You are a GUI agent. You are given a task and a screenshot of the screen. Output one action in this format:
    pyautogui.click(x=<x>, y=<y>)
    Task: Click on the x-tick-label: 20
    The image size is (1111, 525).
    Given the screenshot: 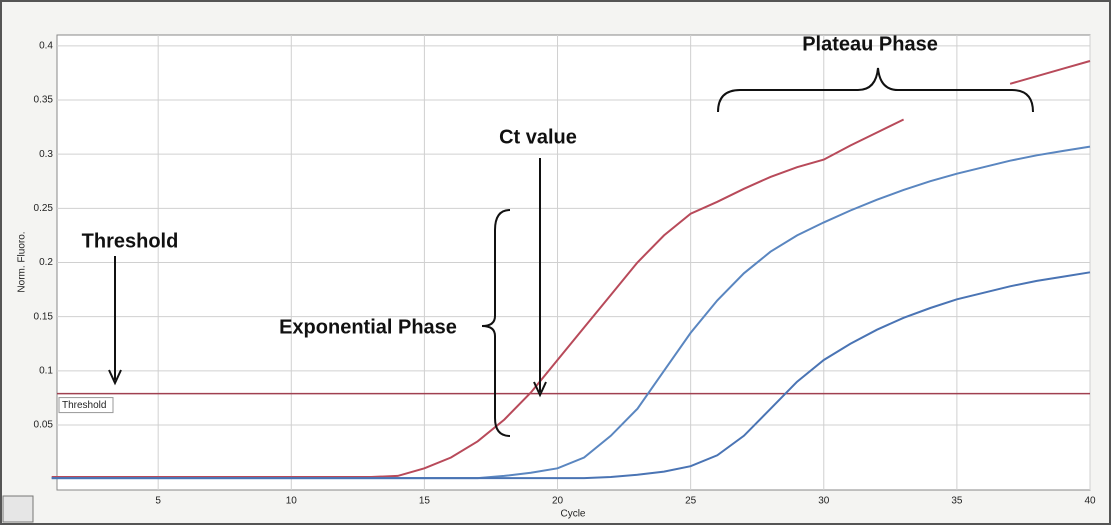 What is the action you would take?
    pyautogui.click(x=558, y=501)
    